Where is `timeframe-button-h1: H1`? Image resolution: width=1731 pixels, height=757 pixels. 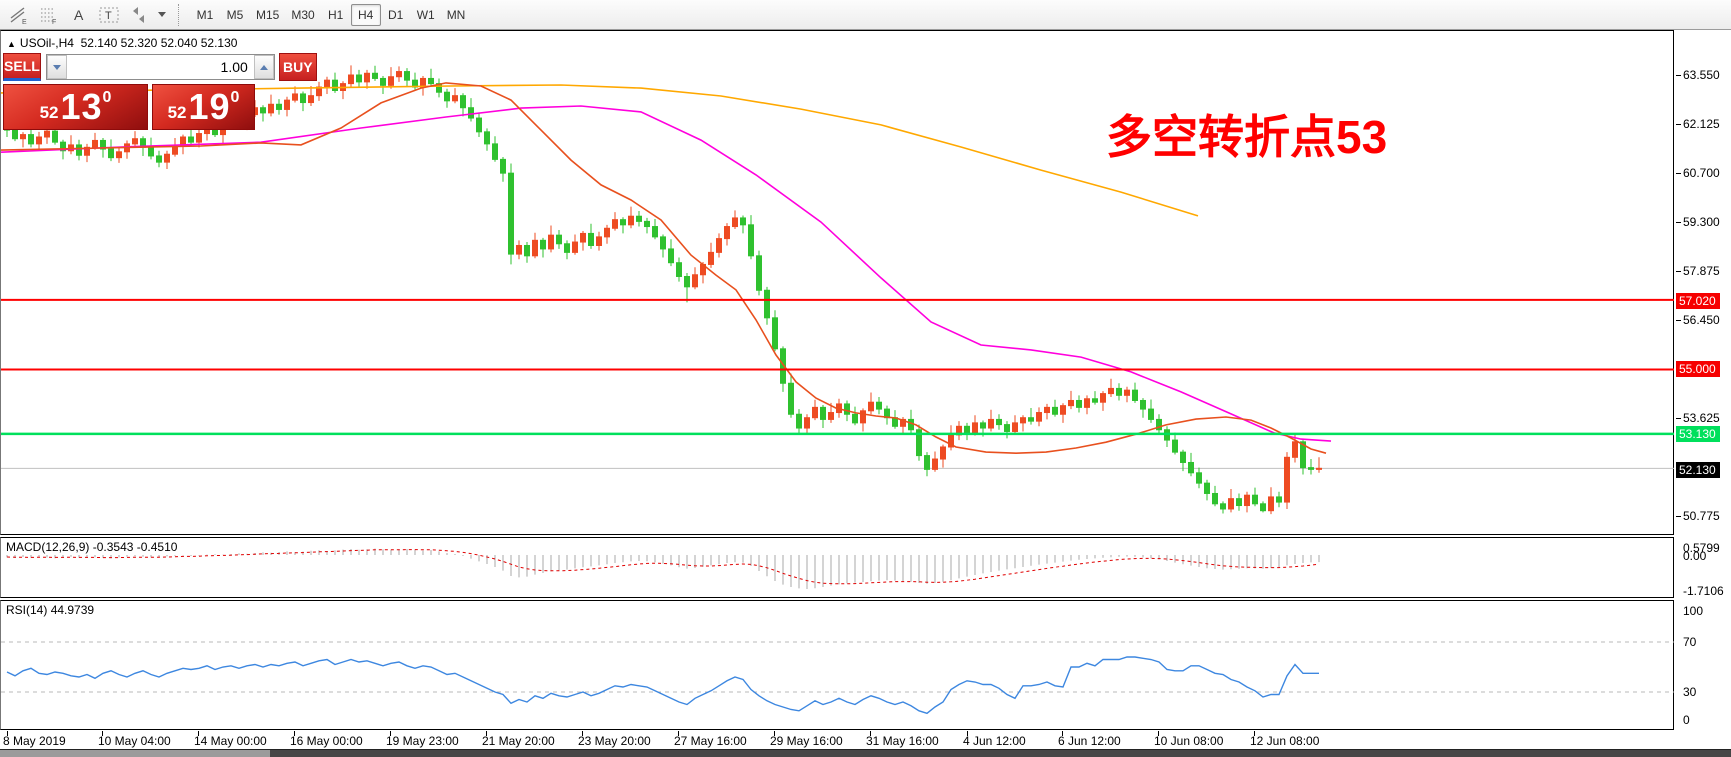 timeframe-button-h1: H1 is located at coordinates (336, 14).